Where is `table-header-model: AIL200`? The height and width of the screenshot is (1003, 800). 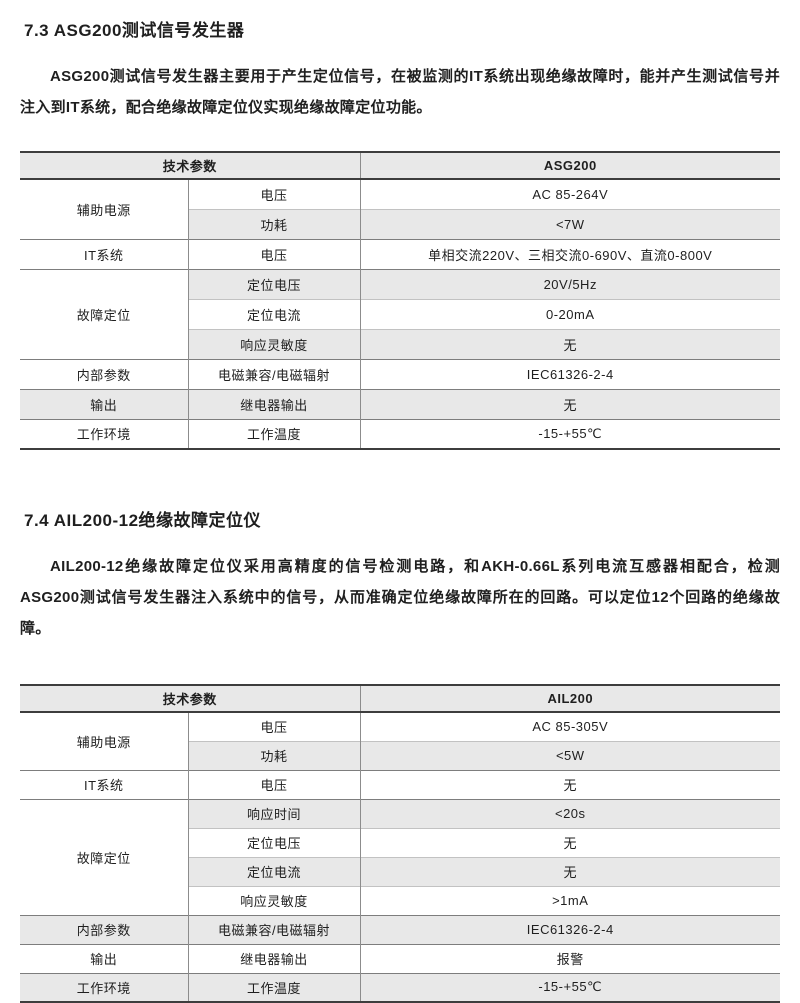
table-header-model: AIL200 is located at coordinates (570, 699).